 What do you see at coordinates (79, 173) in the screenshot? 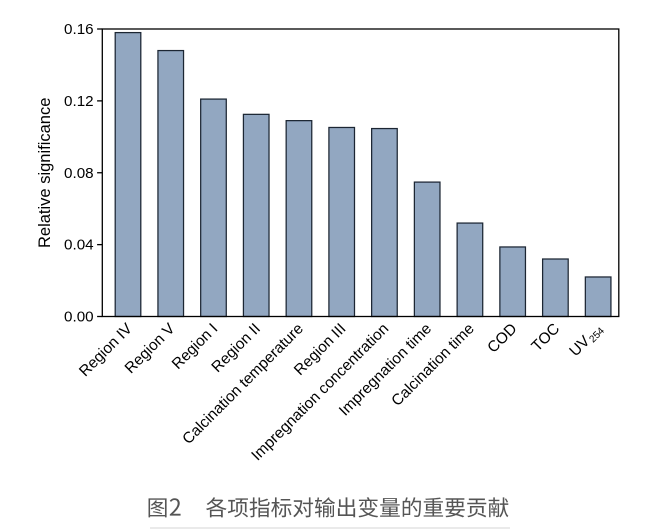
I see `y-tick-label-2: 0.08` at bounding box center [79, 173].